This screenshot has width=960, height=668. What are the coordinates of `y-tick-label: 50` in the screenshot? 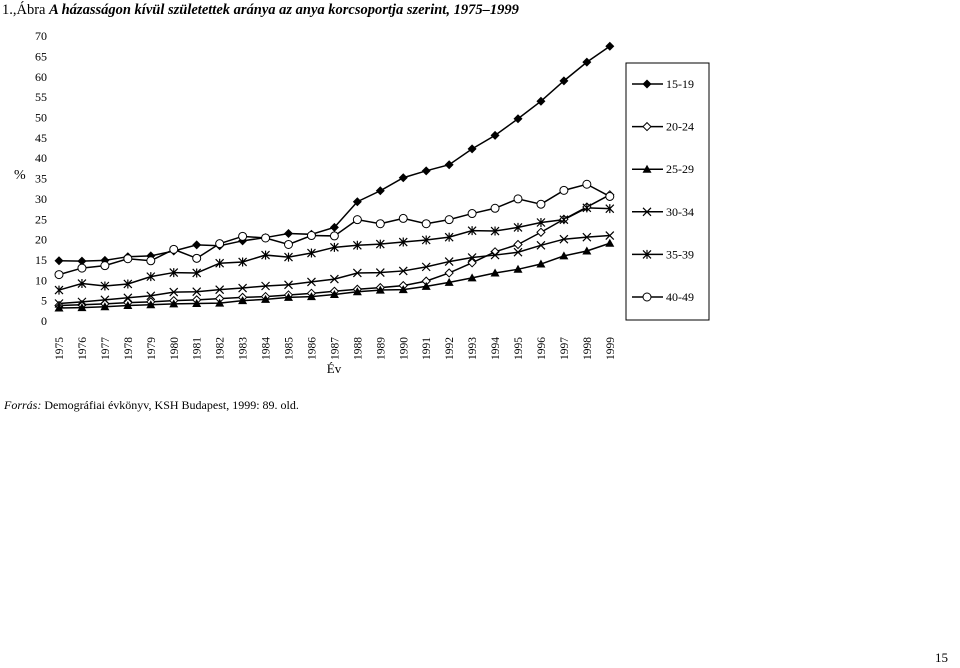 It's located at (41, 118).